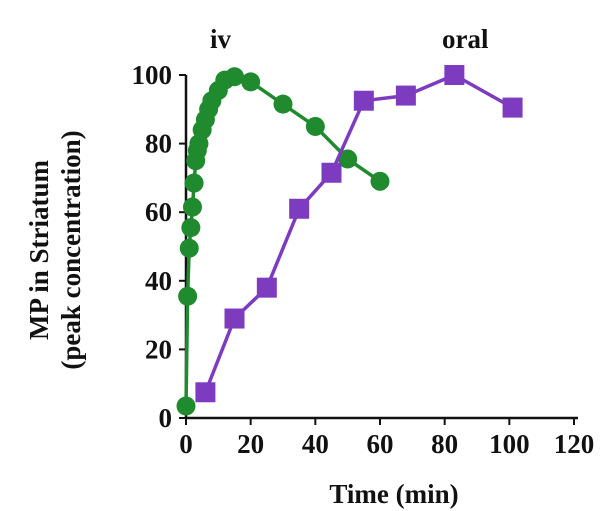  What do you see at coordinates (509, 444) in the screenshot?
I see `x-tick-label-100: 100` at bounding box center [509, 444].